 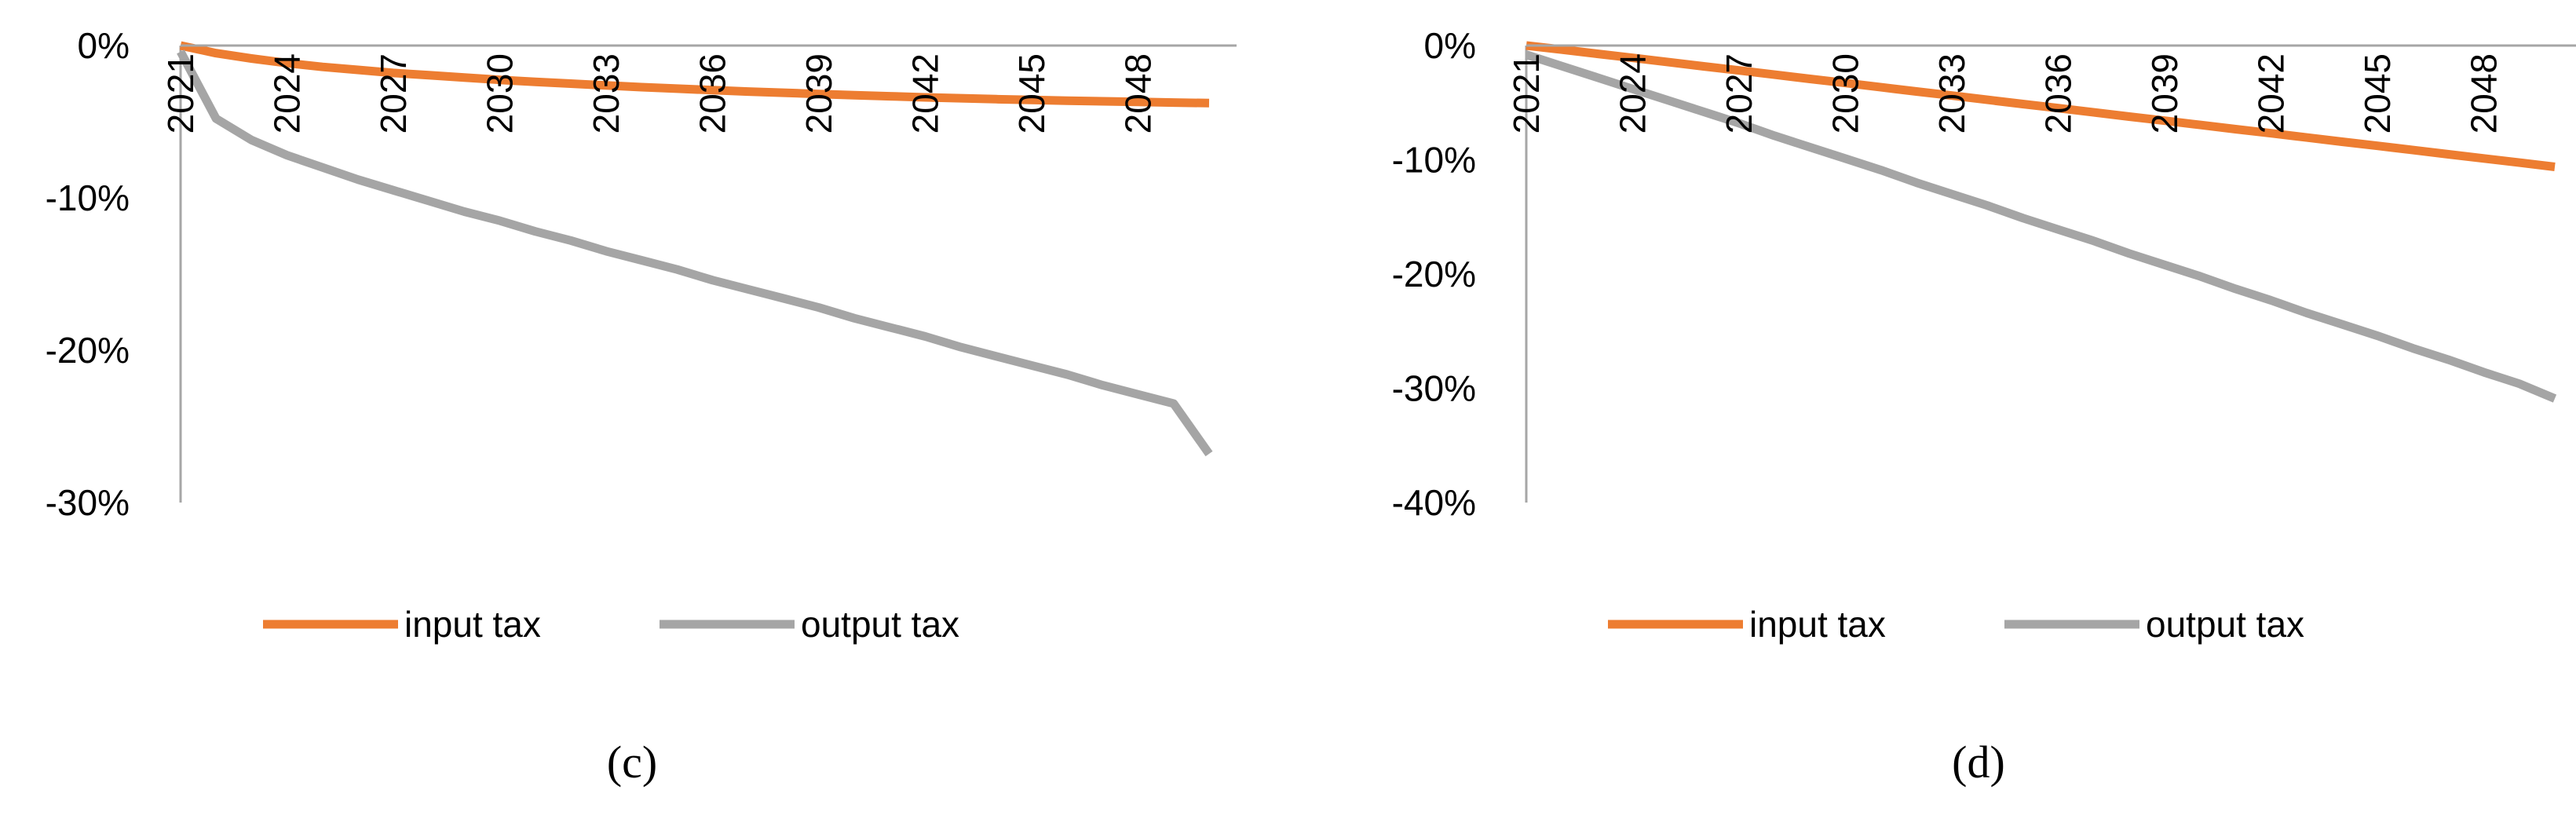 What do you see at coordinates (632, 762) in the screenshot?
I see `panel-label: (c)` at bounding box center [632, 762].